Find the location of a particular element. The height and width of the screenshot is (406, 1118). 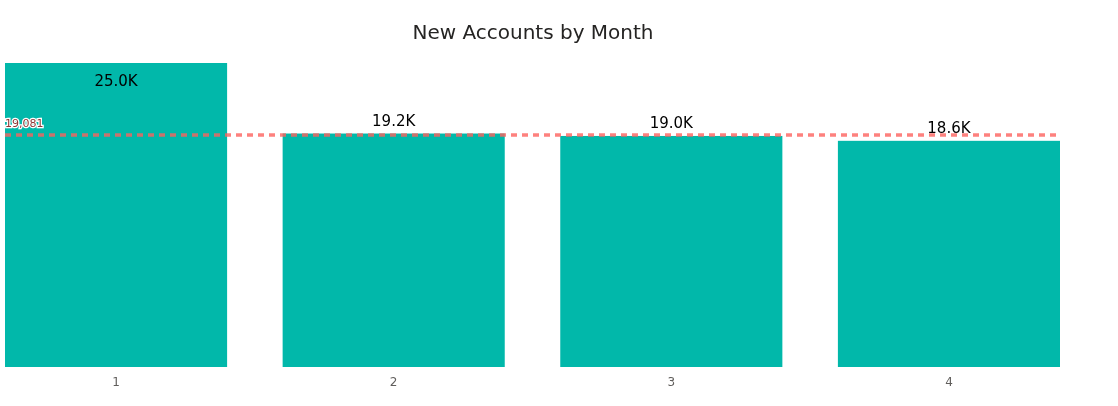

x-tick-label: 3 is located at coordinates (671, 382).